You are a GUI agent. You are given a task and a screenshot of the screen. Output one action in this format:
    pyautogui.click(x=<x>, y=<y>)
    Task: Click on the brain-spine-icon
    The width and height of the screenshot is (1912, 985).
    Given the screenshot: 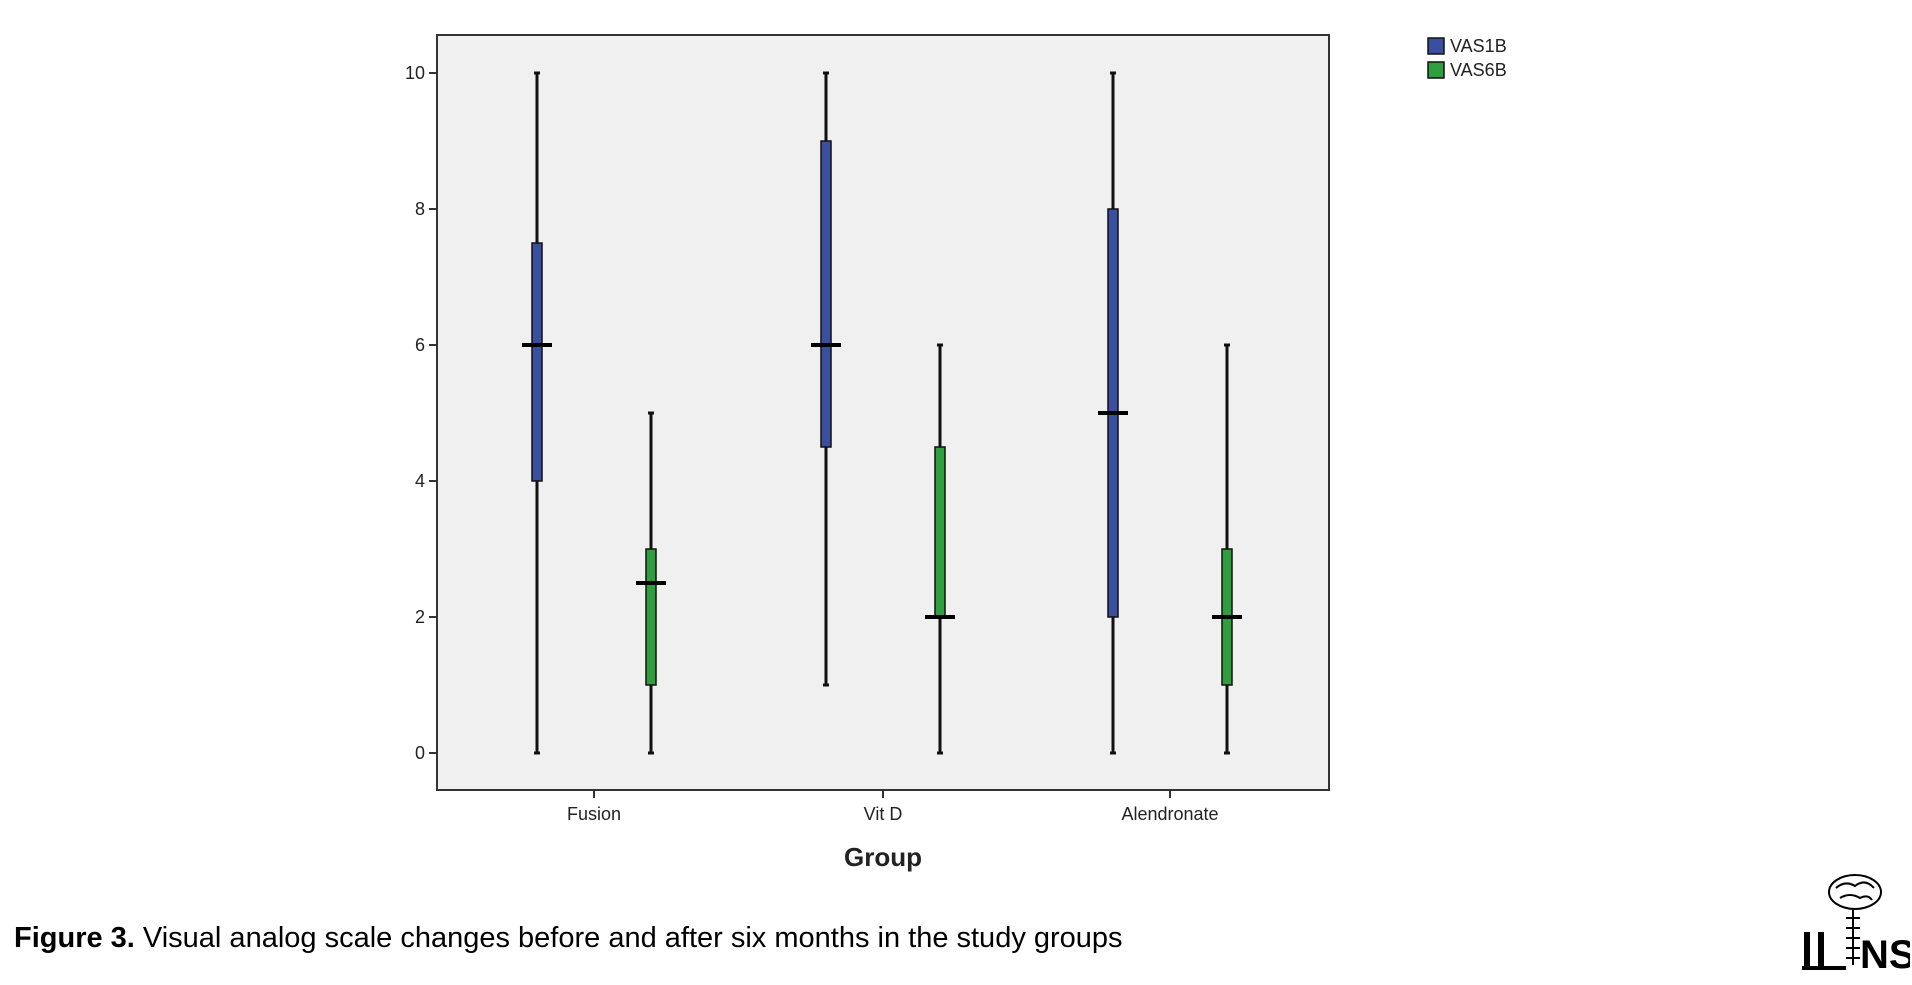 What is the action you would take?
    pyautogui.click(x=1855, y=919)
    